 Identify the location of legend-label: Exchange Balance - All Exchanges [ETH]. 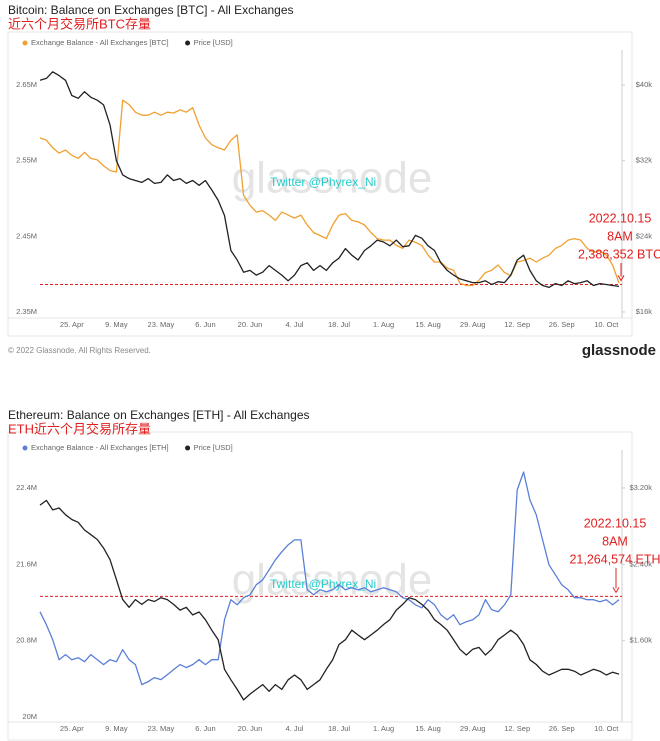
(100, 447).